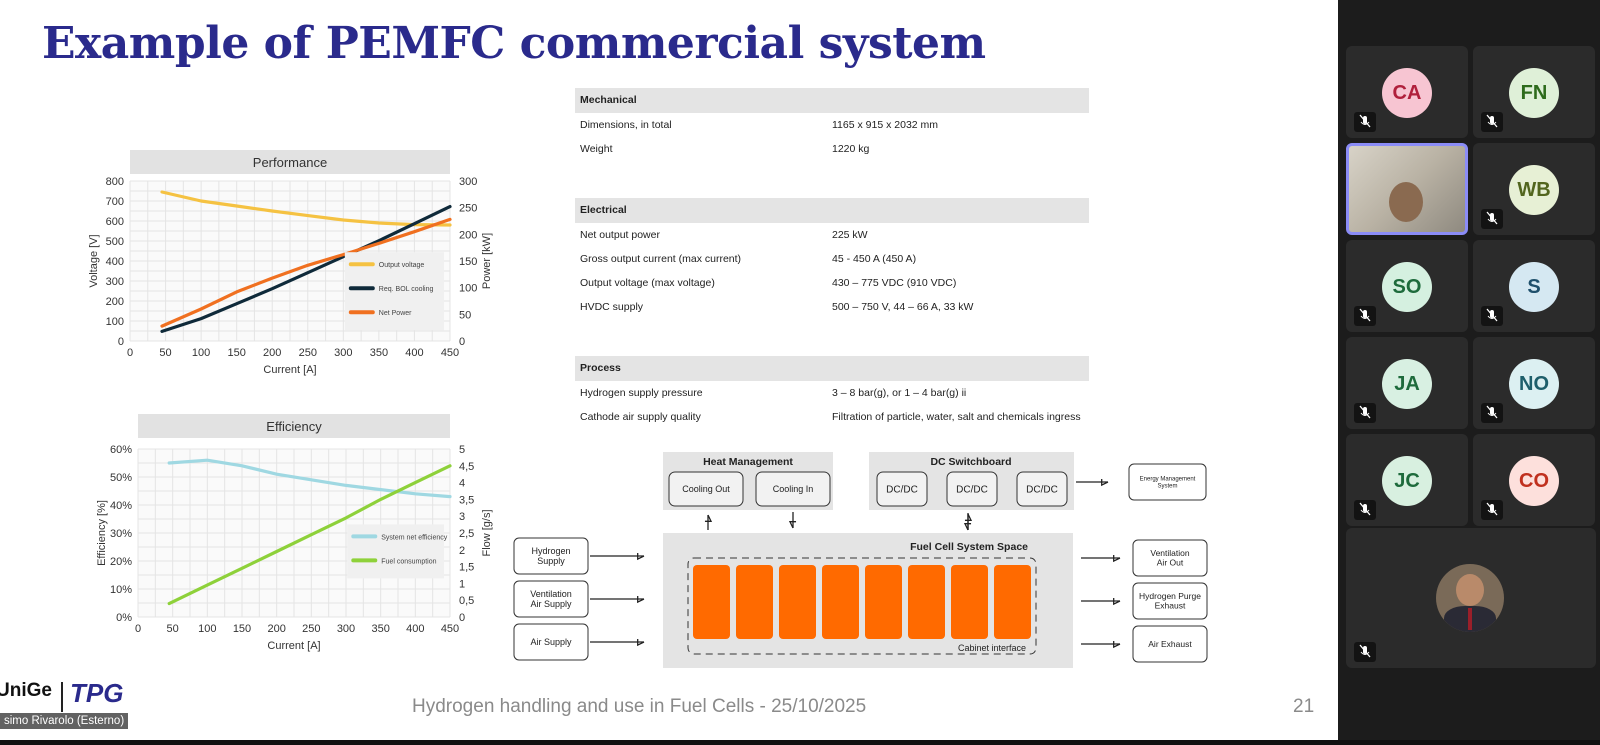  I want to click on y2-tick-label: 50, so click(465, 315).